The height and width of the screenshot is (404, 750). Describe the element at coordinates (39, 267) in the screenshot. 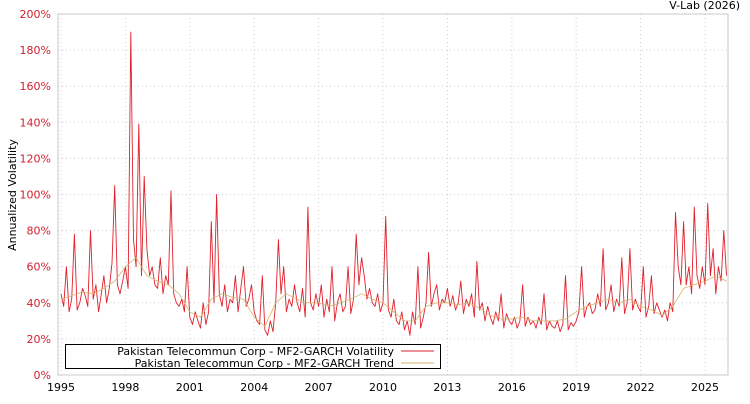

I see `y-tick-label: 60%` at that location.